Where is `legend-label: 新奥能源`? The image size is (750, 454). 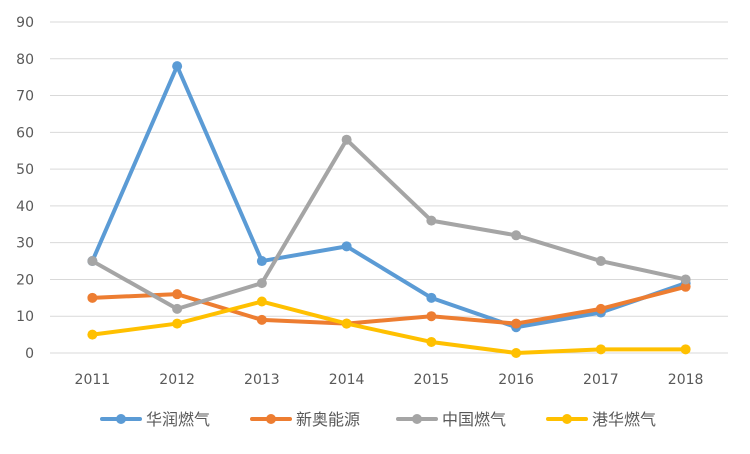 legend-label: 新奥能源 is located at coordinates (328, 419).